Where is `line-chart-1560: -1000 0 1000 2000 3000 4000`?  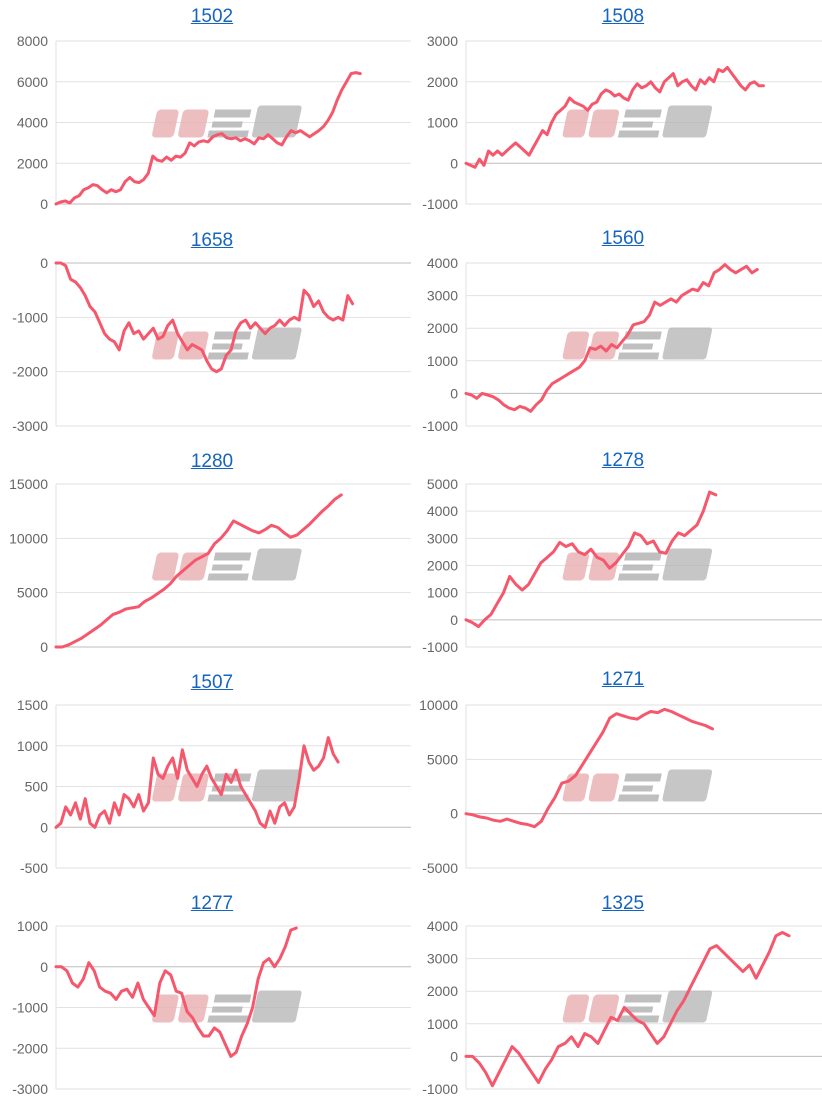 line-chart-1560: -1000 0 1000 2000 3000 4000 is located at coordinates (622, 344).